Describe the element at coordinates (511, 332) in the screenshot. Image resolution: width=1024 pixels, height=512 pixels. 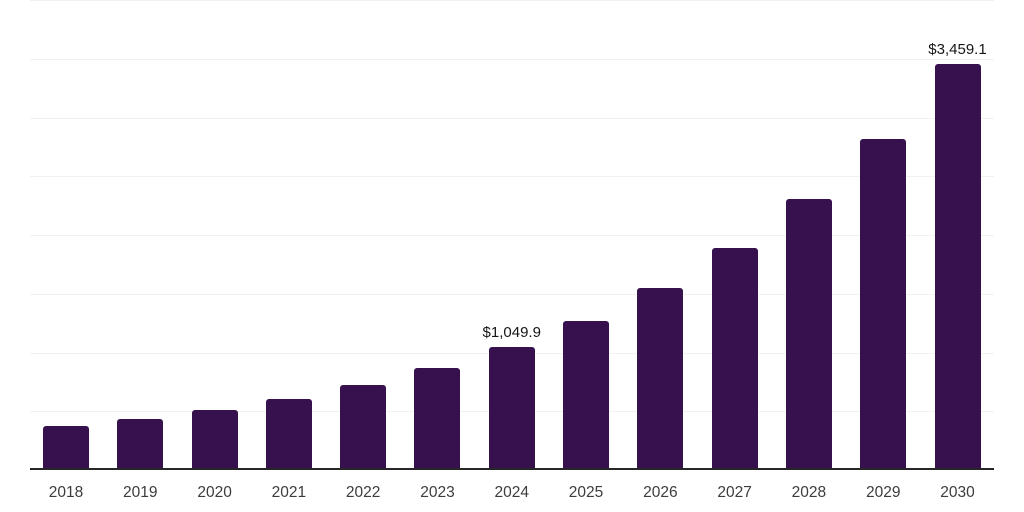
I see `bar-value-label-2024: $1,049.9` at that location.